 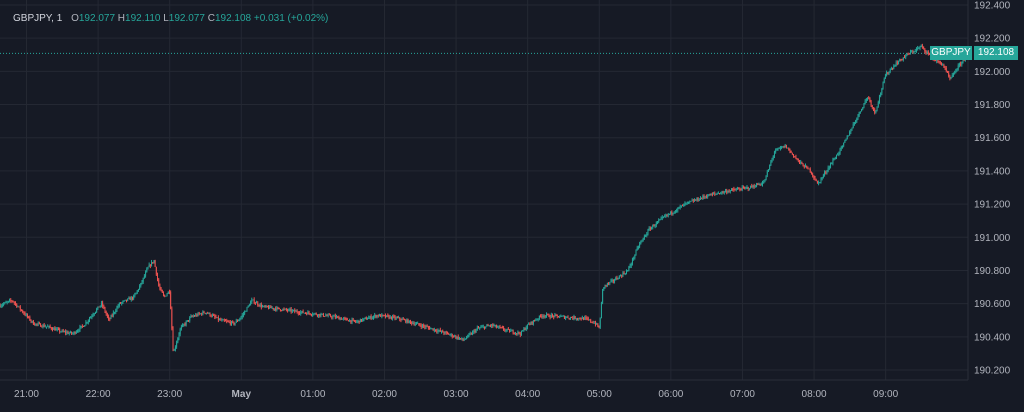 What do you see at coordinates (98, 394) in the screenshot?
I see `x-tick-label: 22:00` at bounding box center [98, 394].